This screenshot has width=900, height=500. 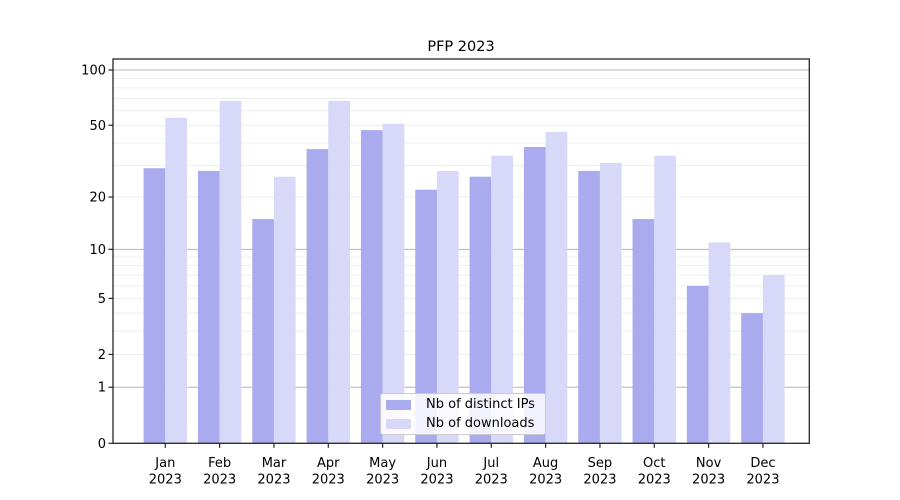 What do you see at coordinates (102, 388) in the screenshot?
I see `y-tick-label: 1` at bounding box center [102, 388].